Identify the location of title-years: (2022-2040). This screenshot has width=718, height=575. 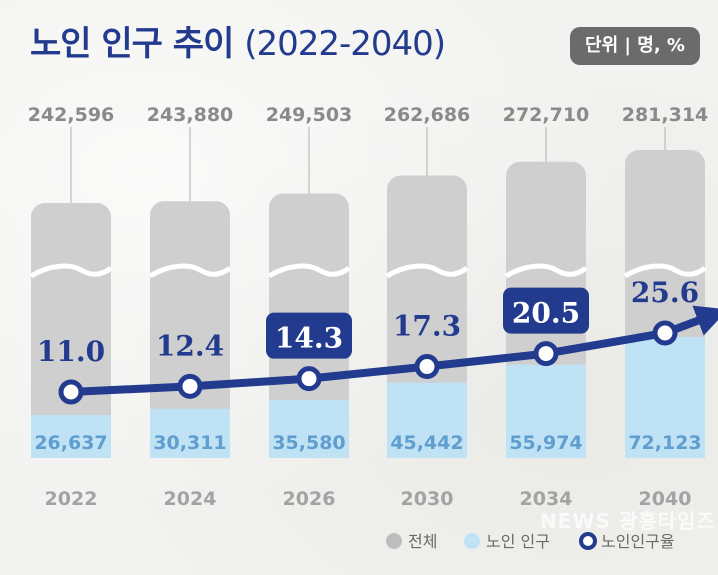
(345, 44).